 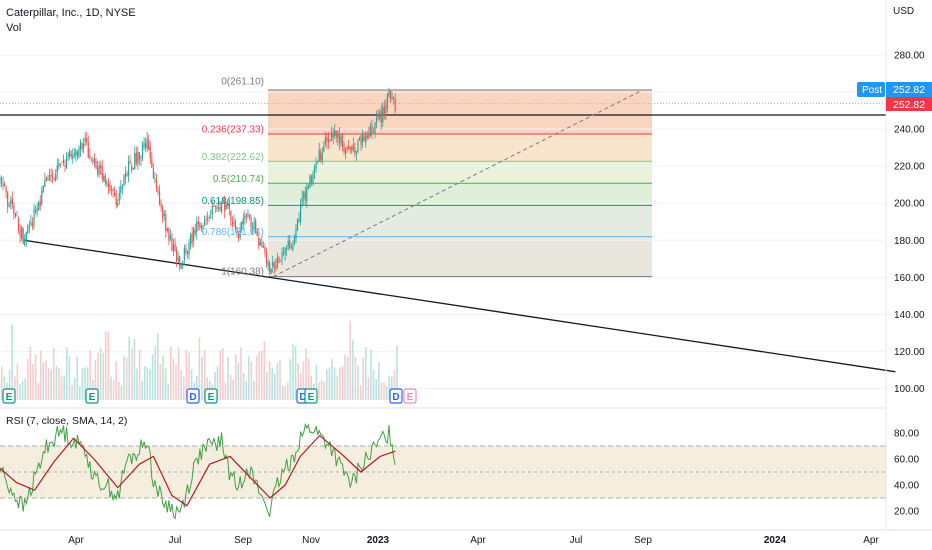 What do you see at coordinates (909, 278) in the screenshot?
I see `price-tick-label: 160.00` at bounding box center [909, 278].